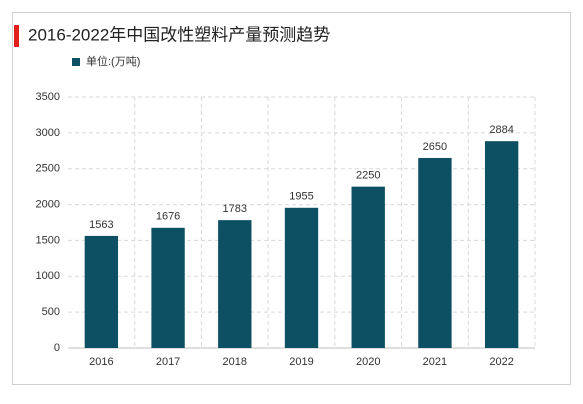 The height and width of the screenshot is (404, 583). Describe the element at coordinates (76, 62) in the screenshot. I see `legend-swatch` at that location.